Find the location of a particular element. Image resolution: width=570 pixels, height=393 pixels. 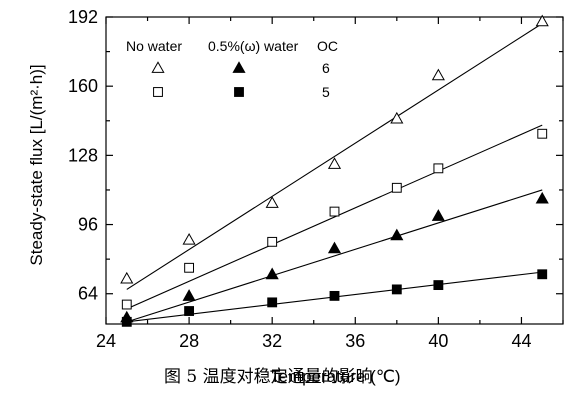

y-tick-label: 64 is located at coordinates (88, 294).